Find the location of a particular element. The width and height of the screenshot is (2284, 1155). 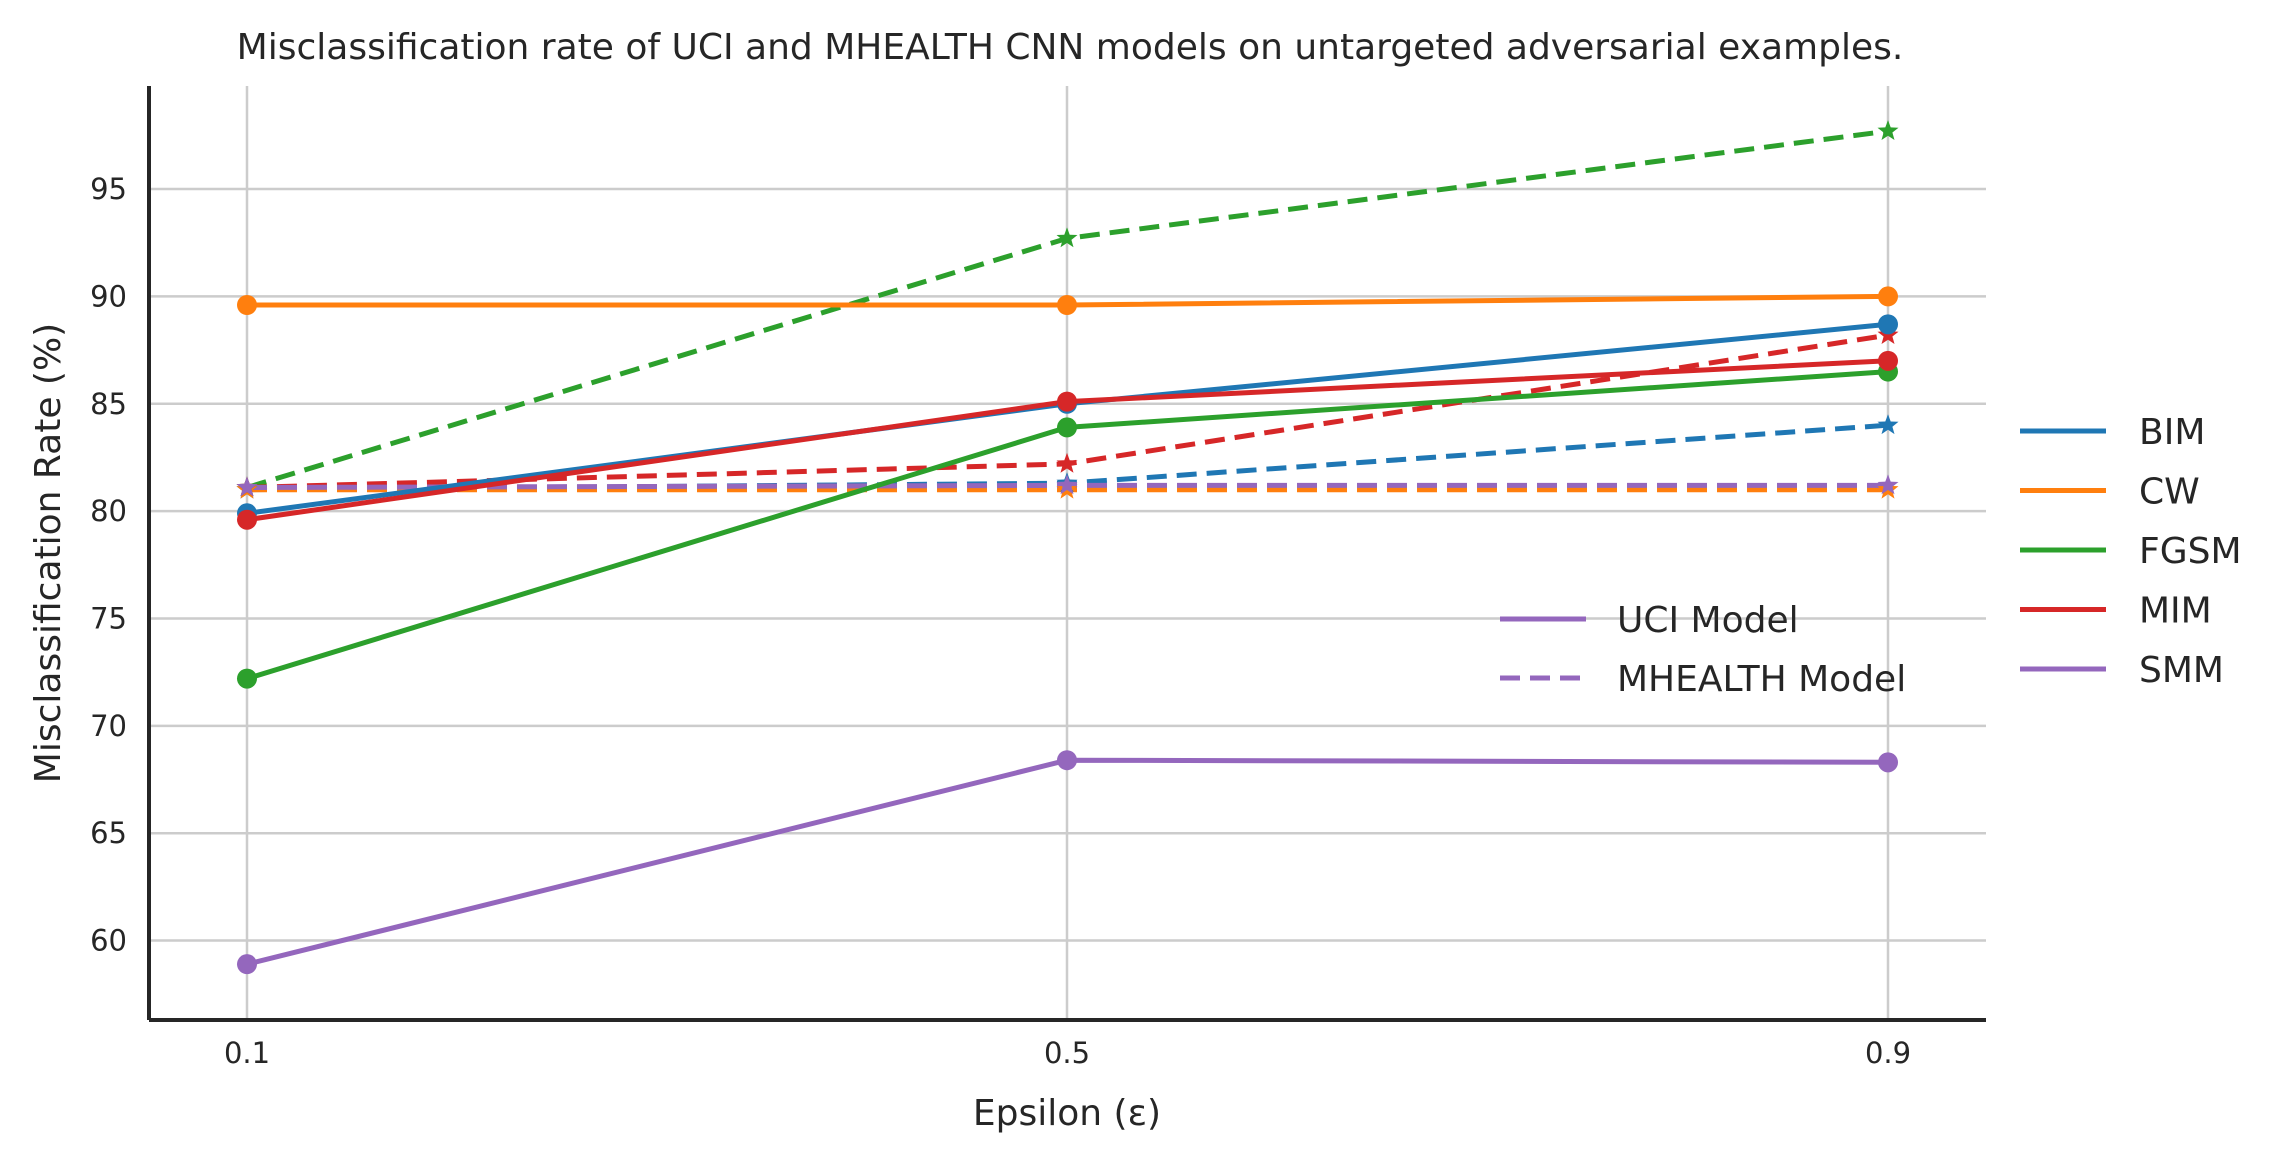

x-tick-label: 0.9 is located at coordinates (1888, 1053).